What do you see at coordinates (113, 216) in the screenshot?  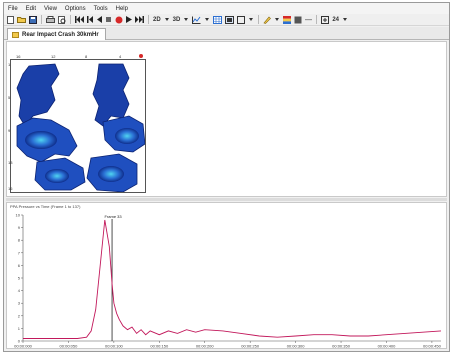 I see `frame-marker-label: Frame 33` at bounding box center [113, 216].